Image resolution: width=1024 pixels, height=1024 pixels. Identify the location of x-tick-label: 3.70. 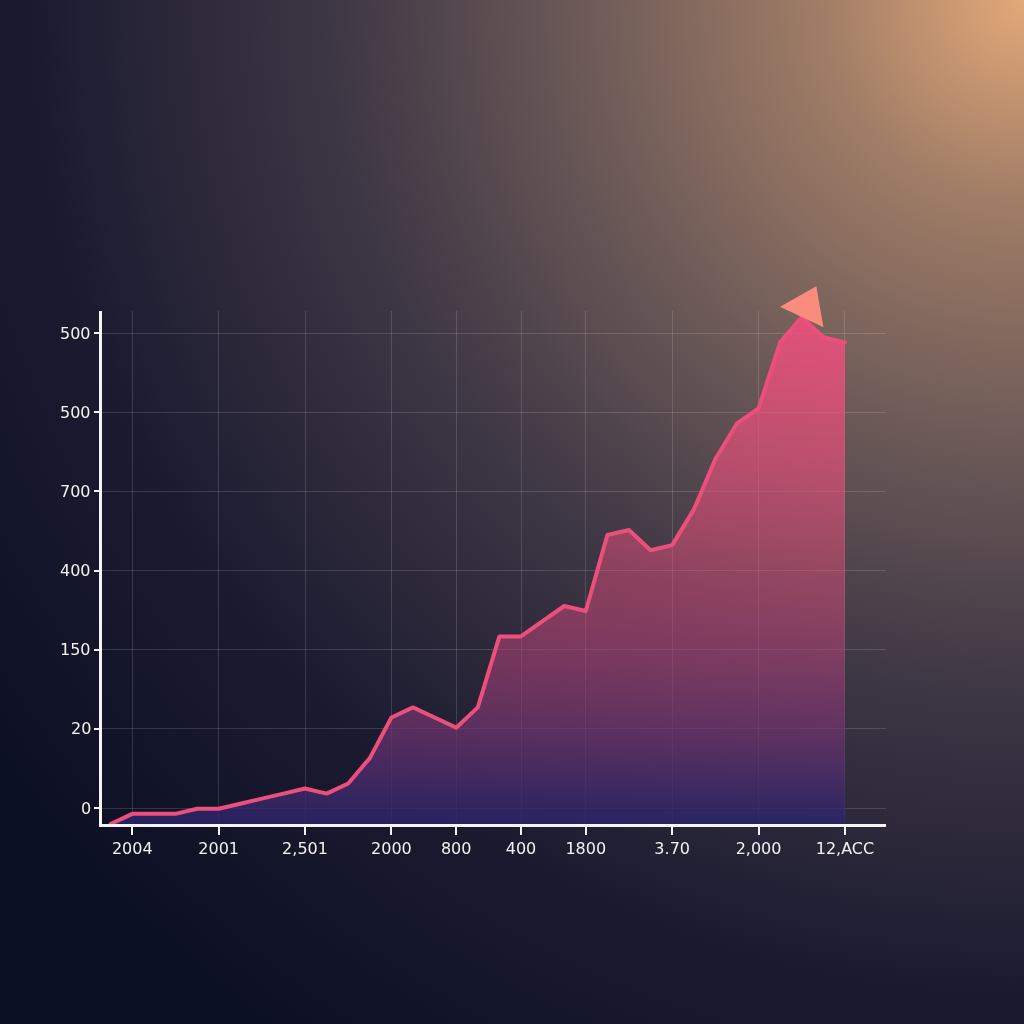
(672, 849).